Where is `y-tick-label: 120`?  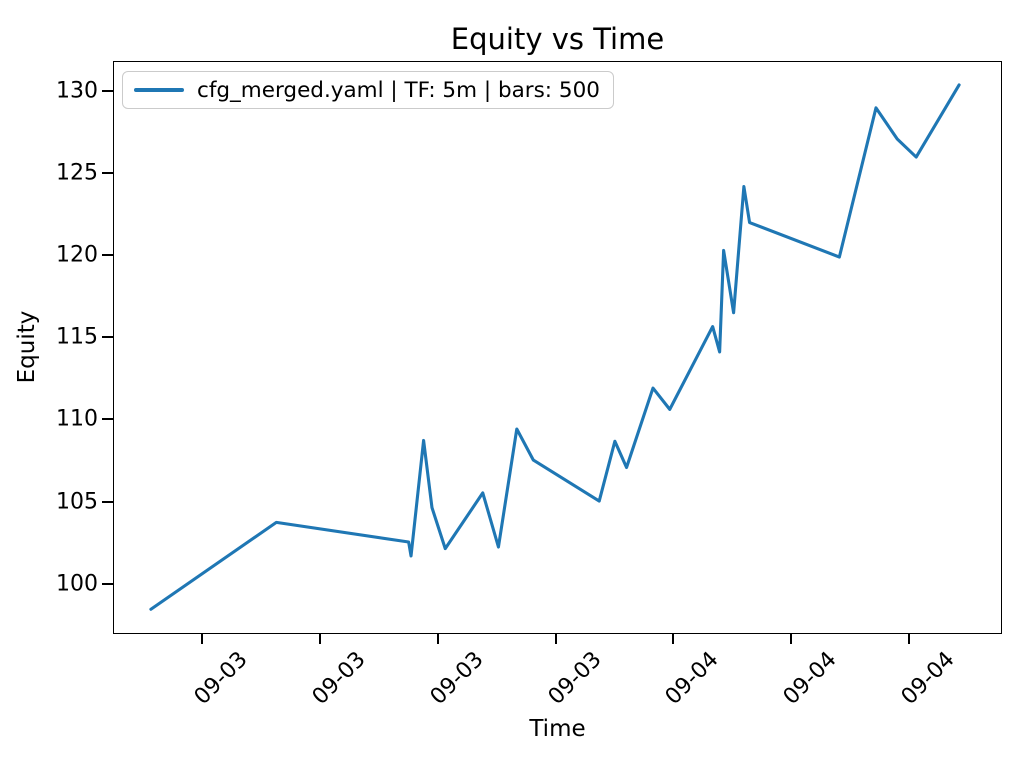
y-tick-label: 120 is located at coordinates (77, 255).